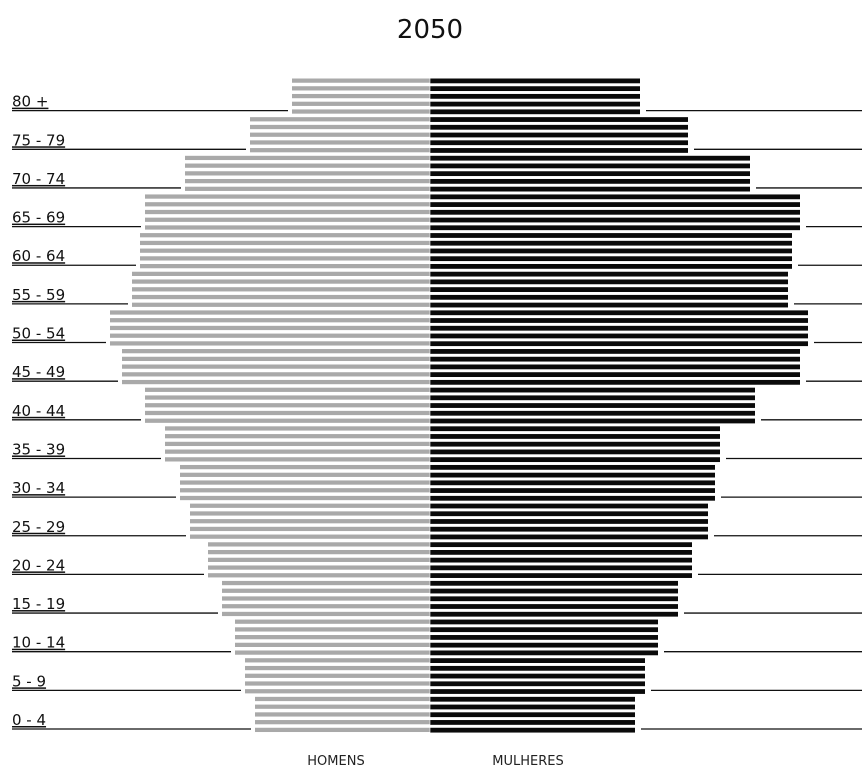 This screenshot has height=769, width=867. I want to click on age-label: 30 - 34, so click(38, 488).